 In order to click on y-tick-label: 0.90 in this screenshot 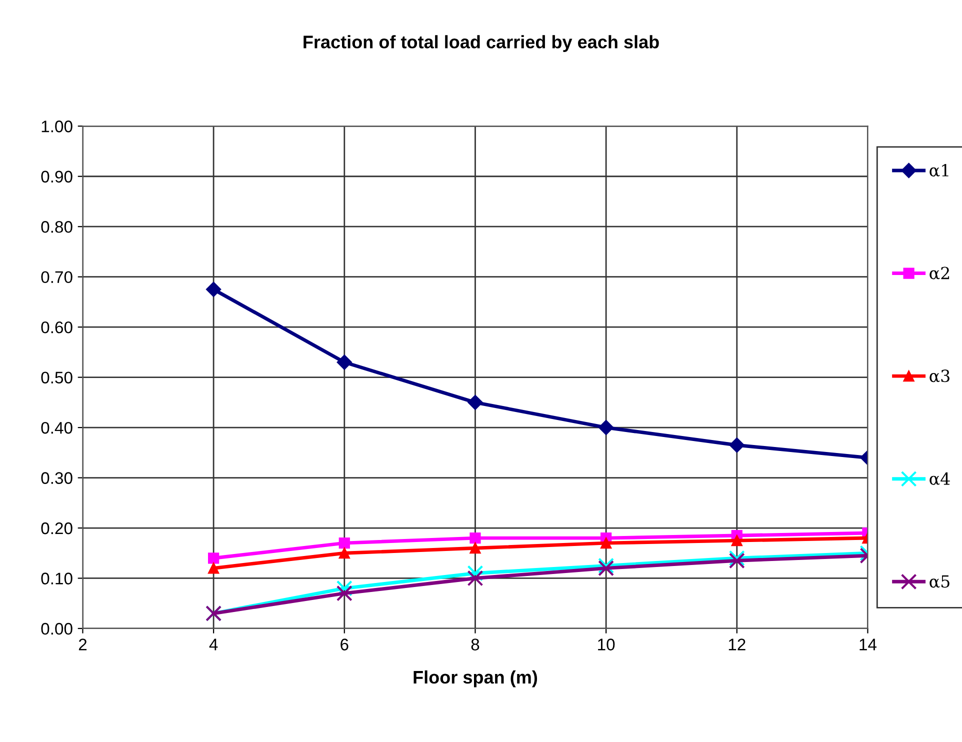, I will do `click(56, 176)`.